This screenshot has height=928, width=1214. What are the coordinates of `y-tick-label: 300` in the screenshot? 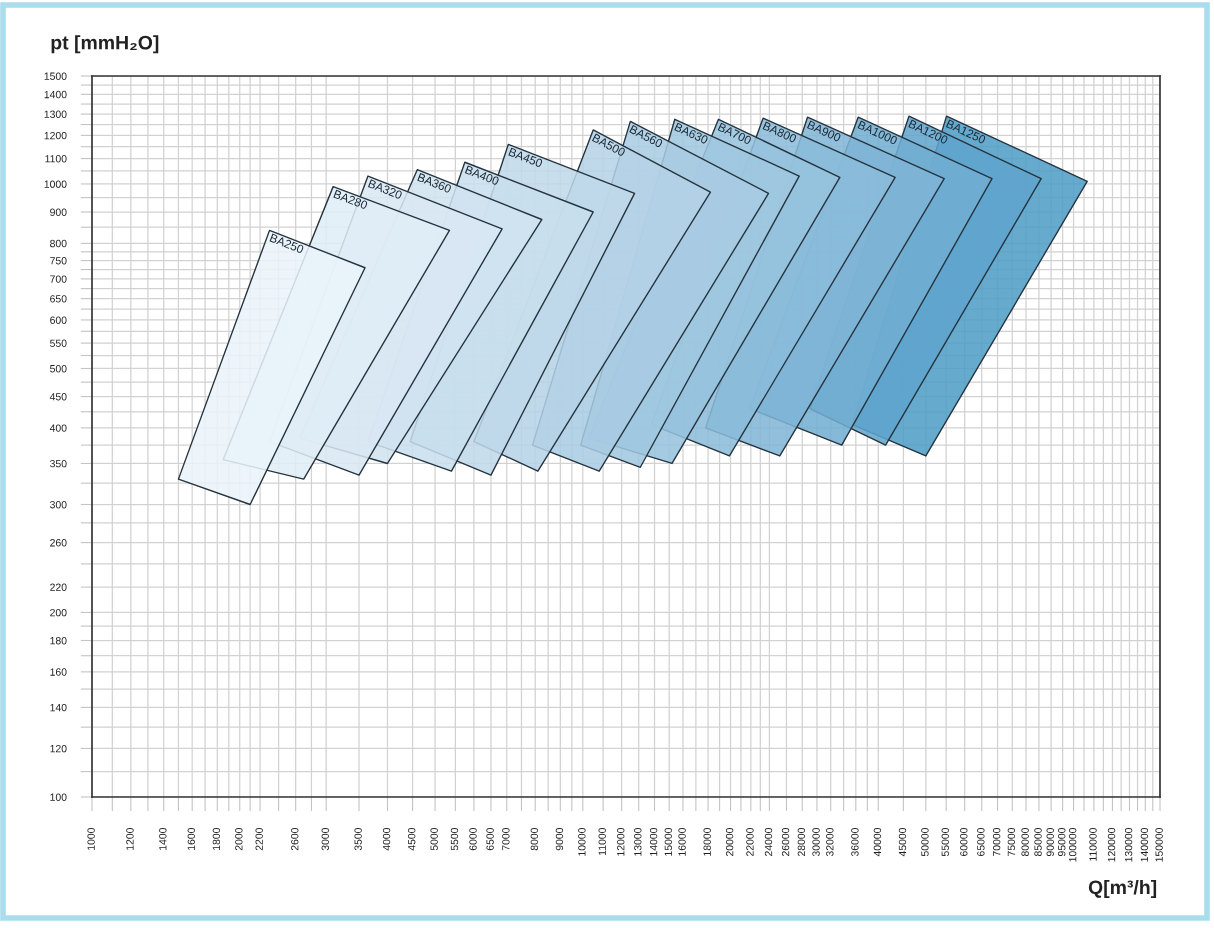 It's located at (58, 505).